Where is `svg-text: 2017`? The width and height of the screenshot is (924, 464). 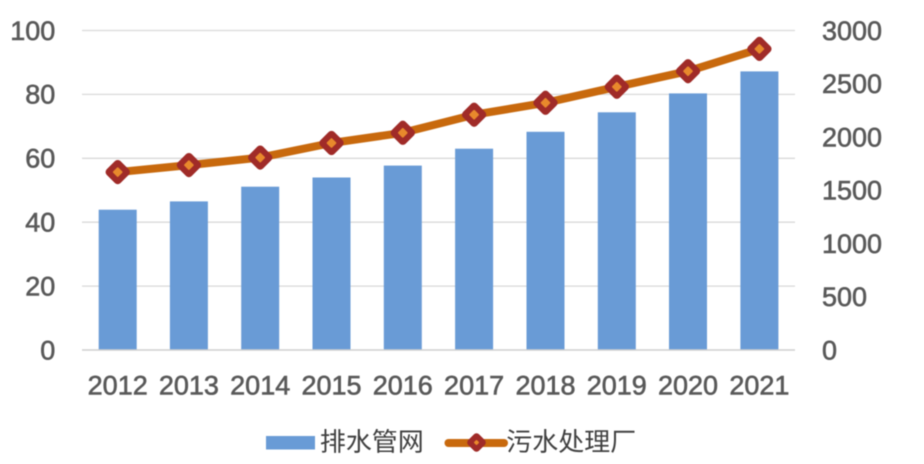
svg-text: 2017 is located at coordinates (474, 386).